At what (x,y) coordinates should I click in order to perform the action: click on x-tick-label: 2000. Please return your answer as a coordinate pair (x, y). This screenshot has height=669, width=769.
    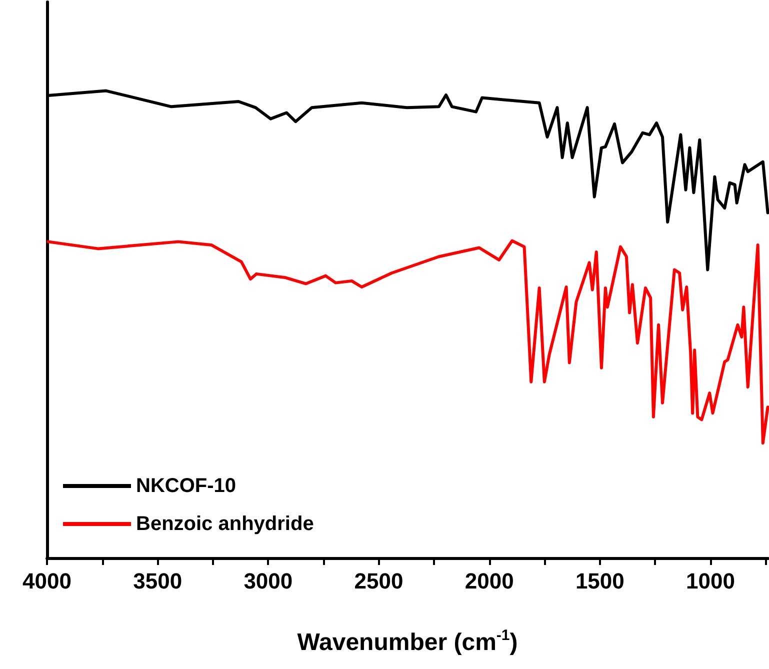
    Looking at the image, I should click on (489, 581).